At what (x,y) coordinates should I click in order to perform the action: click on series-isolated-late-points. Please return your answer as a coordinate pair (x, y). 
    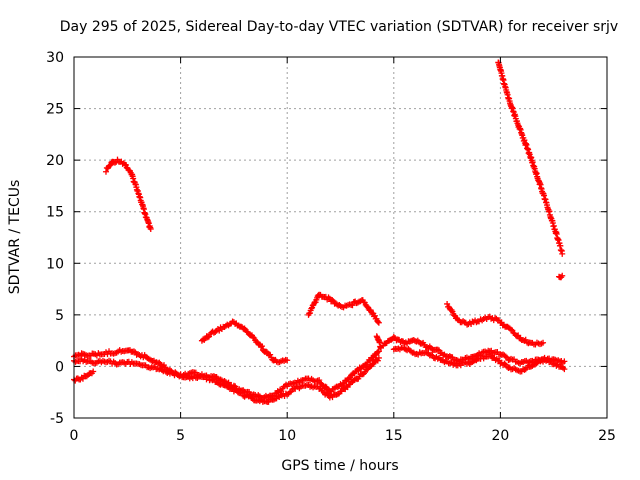
    Looking at the image, I should click on (561, 276).